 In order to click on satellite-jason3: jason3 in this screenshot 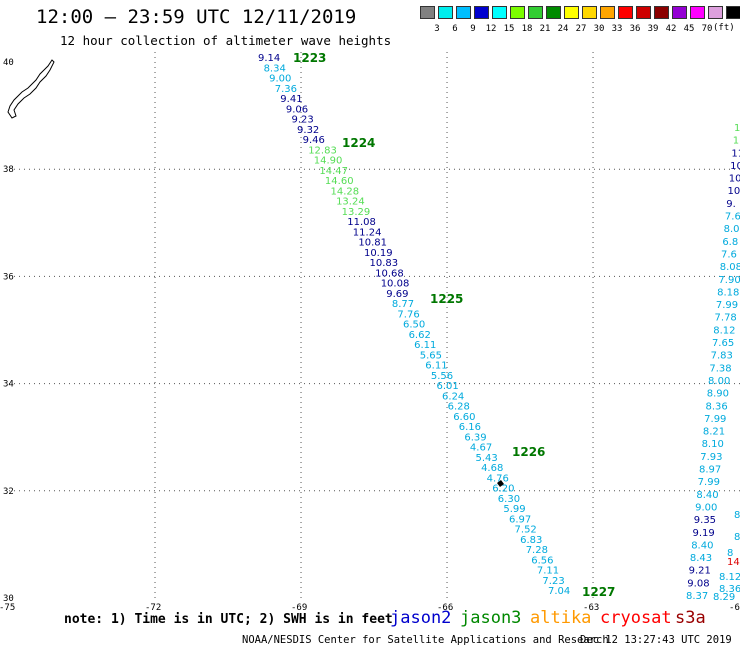, I will do `click(491, 618)`.